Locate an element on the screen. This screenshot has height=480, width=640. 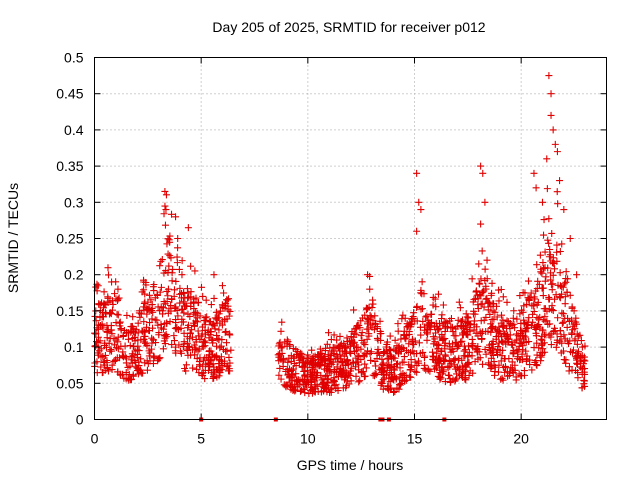
y-tick-label: 0.4 is located at coordinates (74, 130).